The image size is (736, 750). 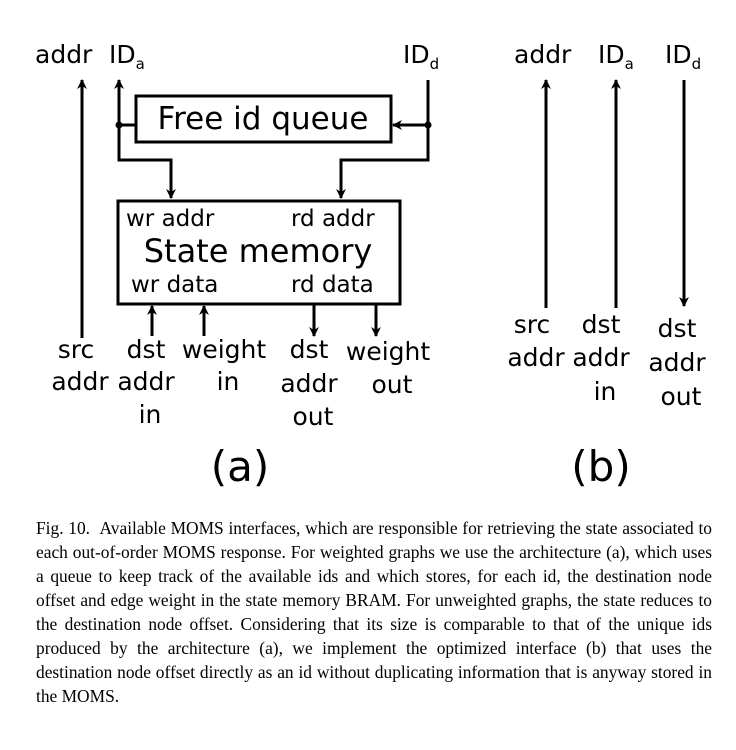 I want to click on b-dst-addr-in-label: dst addr in, so click(x=604, y=358).